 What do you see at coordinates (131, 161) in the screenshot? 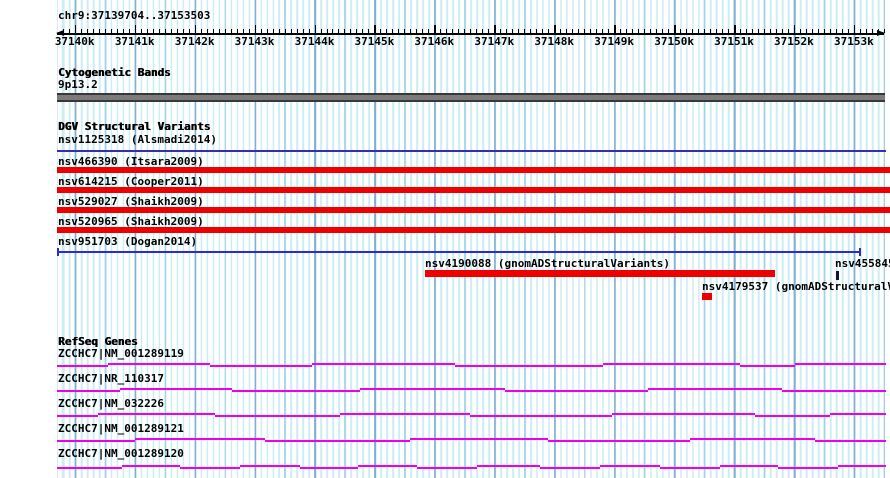
I see `variant-label: nsv466390 (Itsara2009)` at bounding box center [131, 161].